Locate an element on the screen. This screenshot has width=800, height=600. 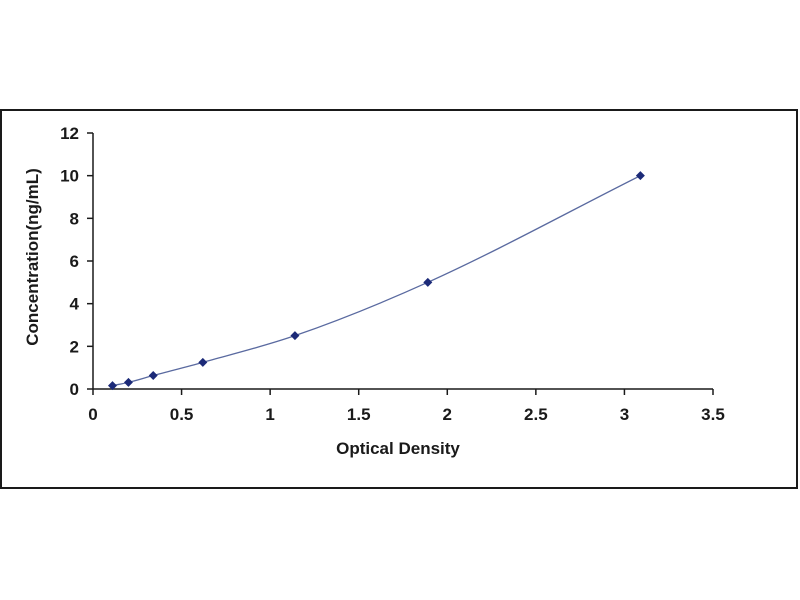
y-tick-label: 8 is located at coordinates (74, 218).